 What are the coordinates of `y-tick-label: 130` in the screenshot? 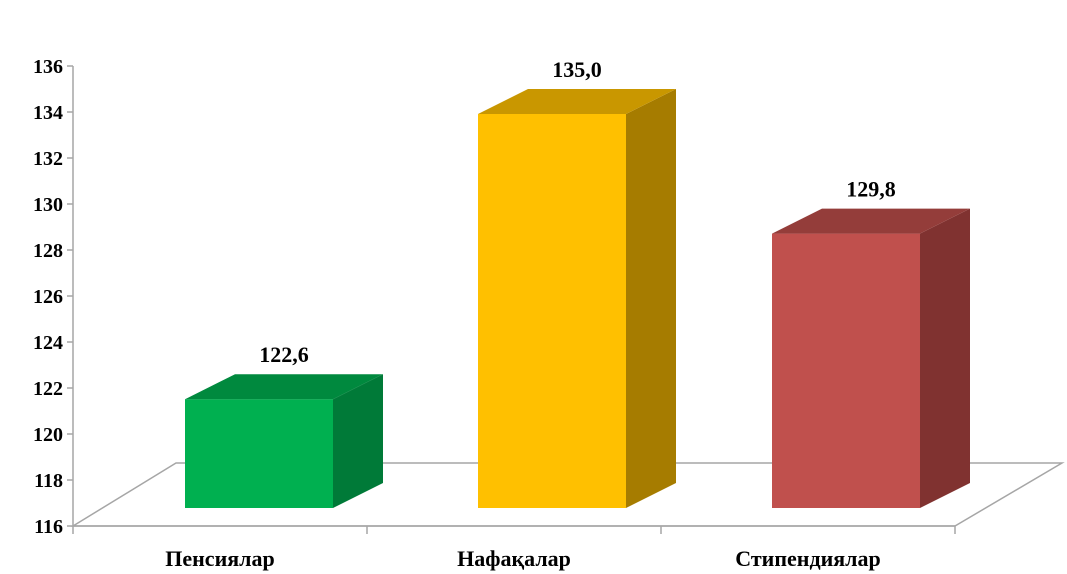 It's located at (48, 205).